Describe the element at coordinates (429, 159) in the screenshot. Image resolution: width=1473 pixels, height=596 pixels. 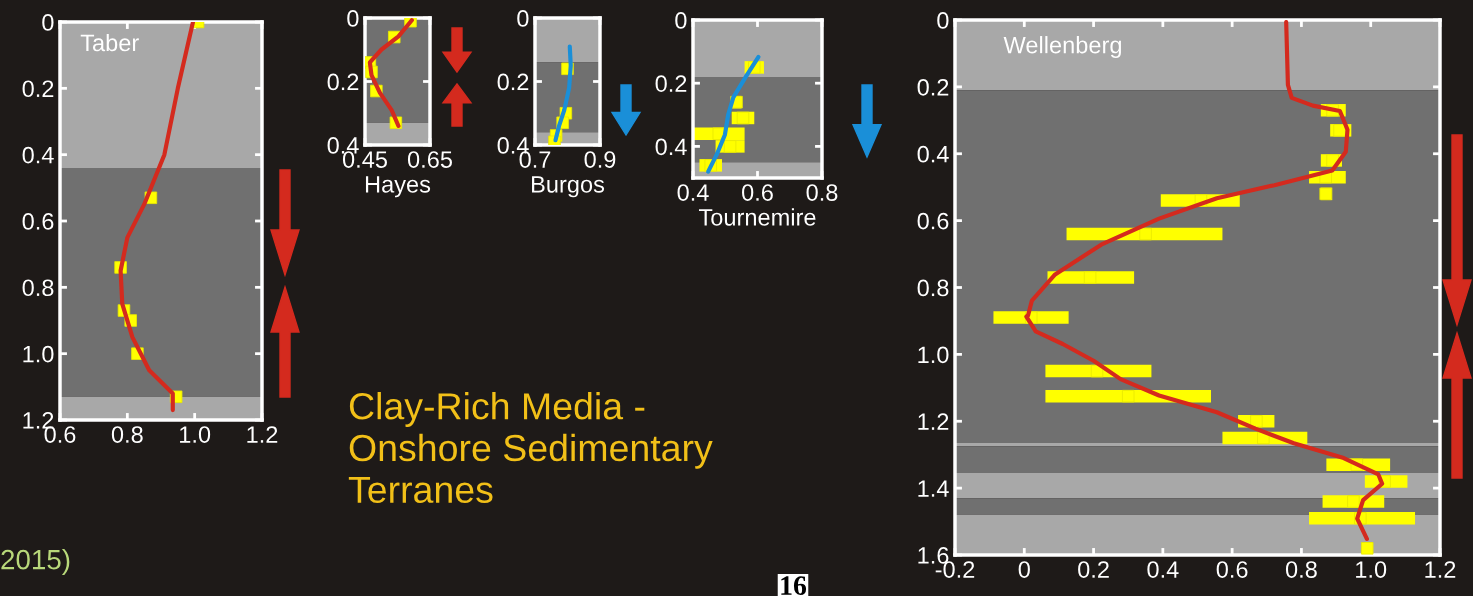
I see `x-tick-label: 0.65` at that location.